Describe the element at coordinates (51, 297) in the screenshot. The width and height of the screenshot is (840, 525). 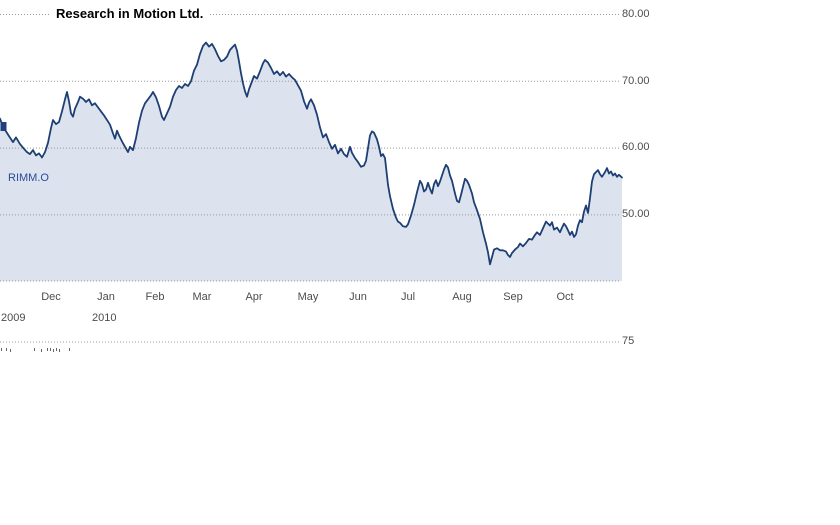
I see `x-axis-month-dec: Dec` at that location.